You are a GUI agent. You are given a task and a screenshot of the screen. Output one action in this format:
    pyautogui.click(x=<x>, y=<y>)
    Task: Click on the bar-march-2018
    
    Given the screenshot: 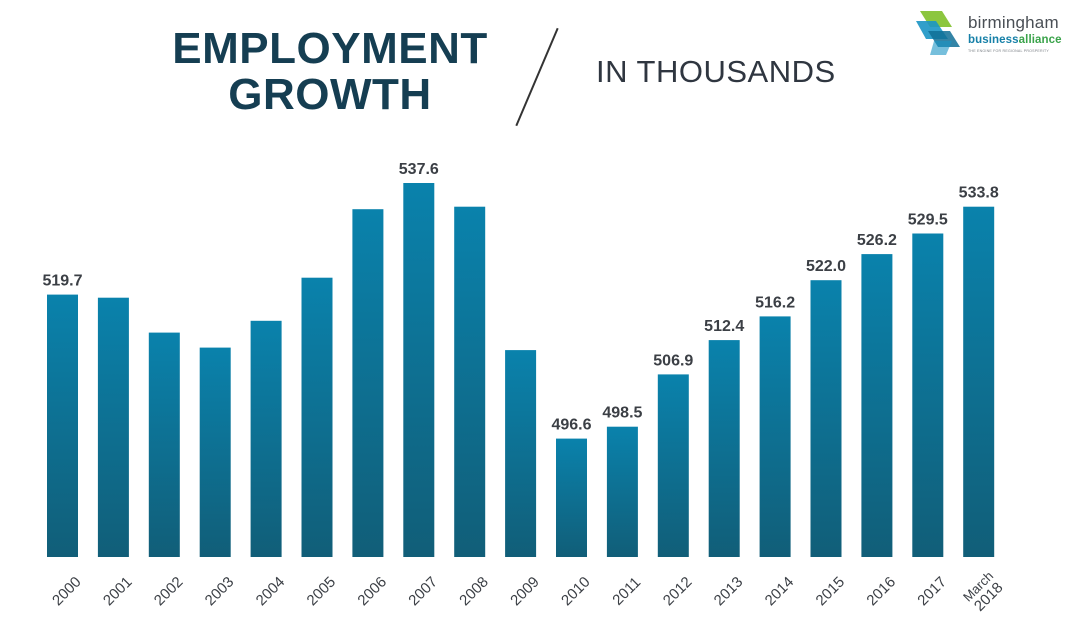 What is the action you would take?
    pyautogui.click(x=979, y=381)
    